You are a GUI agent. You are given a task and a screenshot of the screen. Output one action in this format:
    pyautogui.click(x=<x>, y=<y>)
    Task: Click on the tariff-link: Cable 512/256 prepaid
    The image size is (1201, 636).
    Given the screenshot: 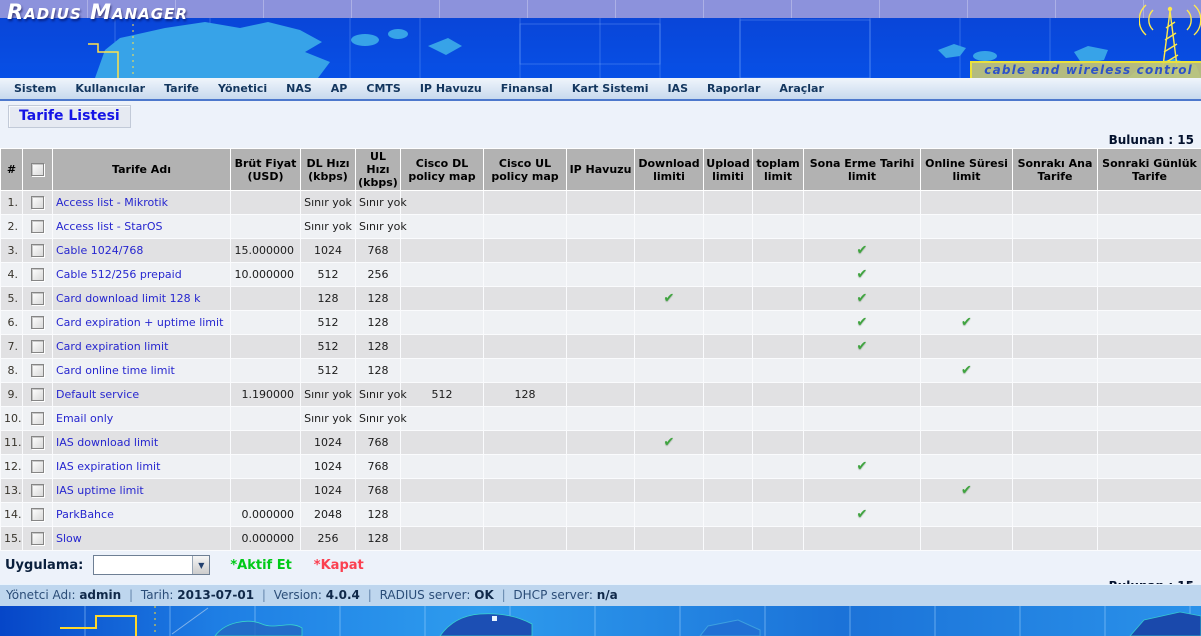 What is the action you would take?
    pyautogui.click(x=119, y=274)
    